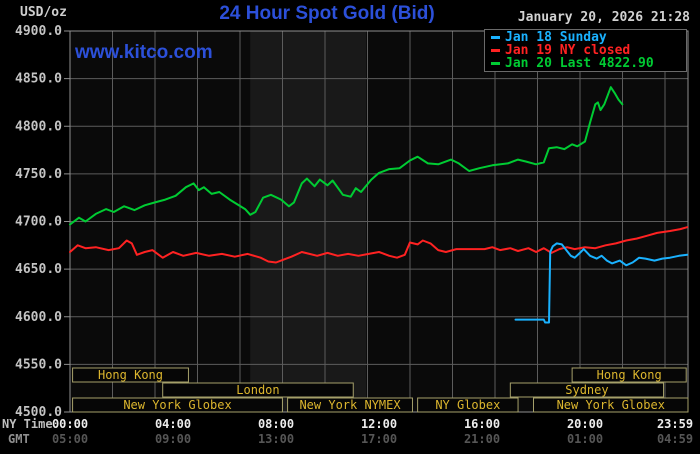 The width and height of the screenshot is (700, 454). Describe the element at coordinates (585, 439) in the screenshot. I see `x-tick-label-gmt: 01:00` at that location.